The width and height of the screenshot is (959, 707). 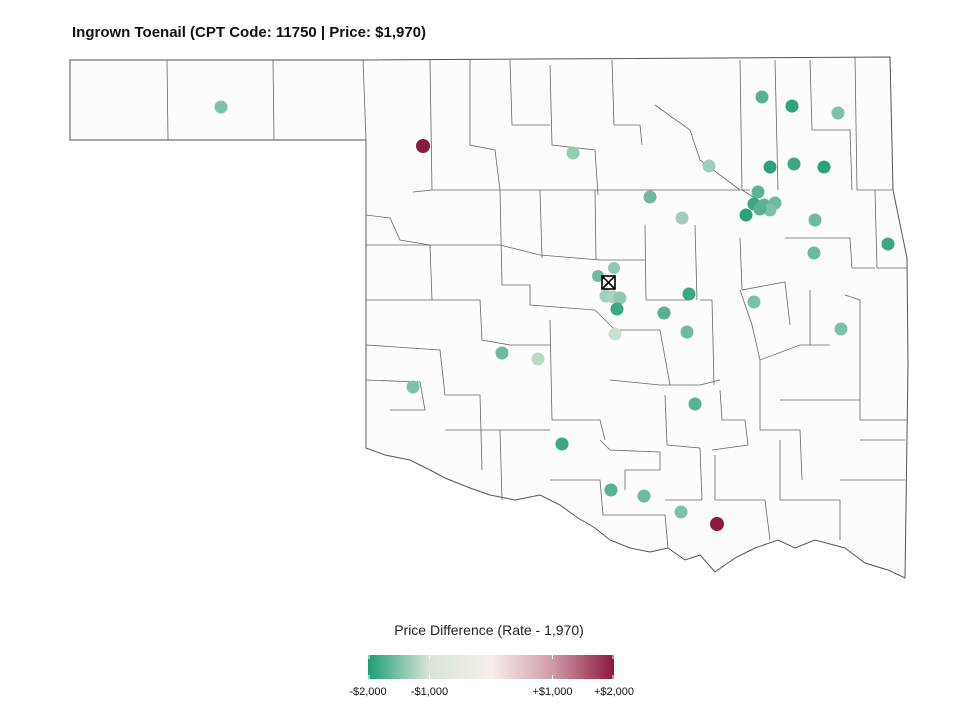 I want to click on legend-tick-label: -$2,000, so click(x=368, y=692).